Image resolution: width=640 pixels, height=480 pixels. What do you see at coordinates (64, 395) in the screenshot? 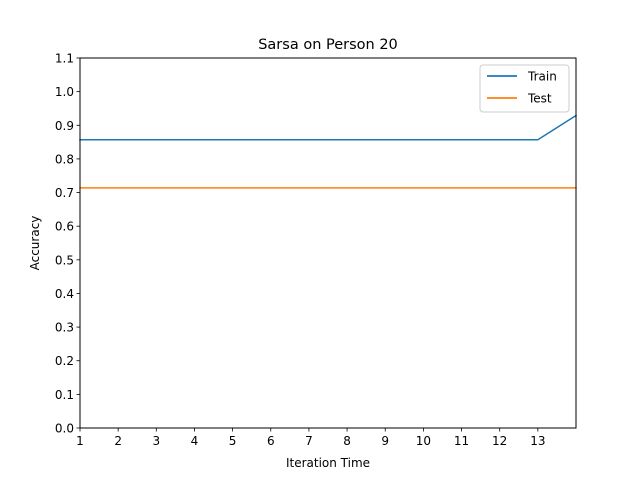
I see `y-tick-label: 0.1` at bounding box center [64, 395].